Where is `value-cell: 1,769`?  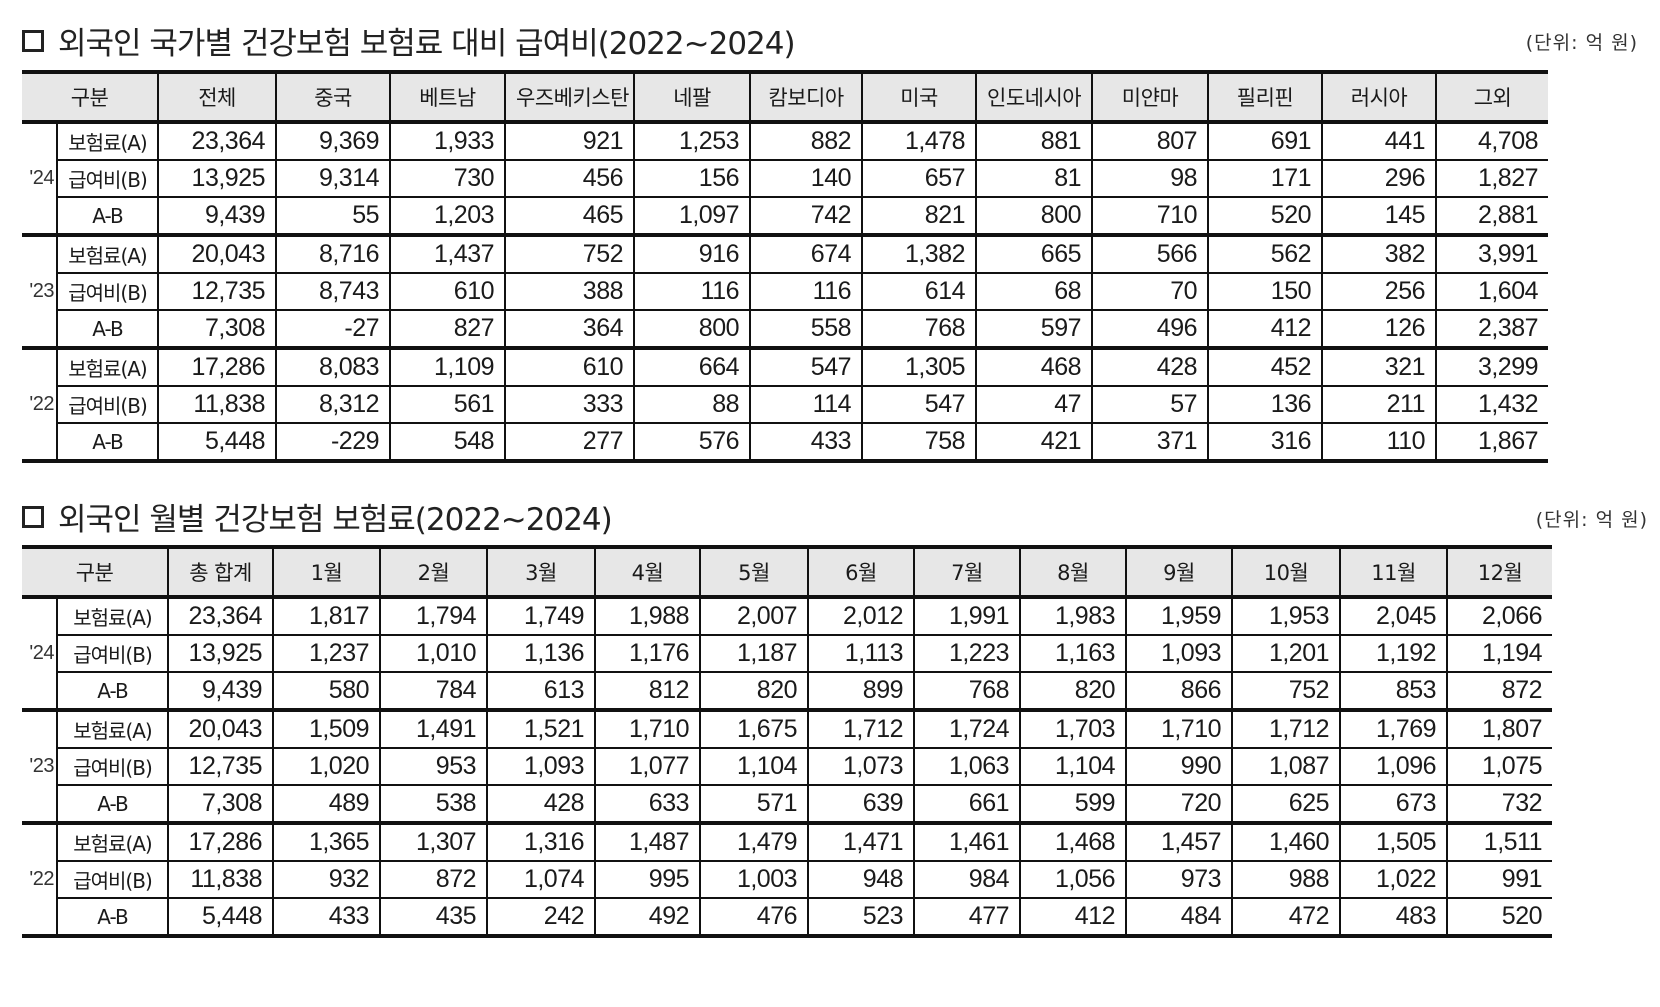 value-cell: 1,769 is located at coordinates (1394, 729).